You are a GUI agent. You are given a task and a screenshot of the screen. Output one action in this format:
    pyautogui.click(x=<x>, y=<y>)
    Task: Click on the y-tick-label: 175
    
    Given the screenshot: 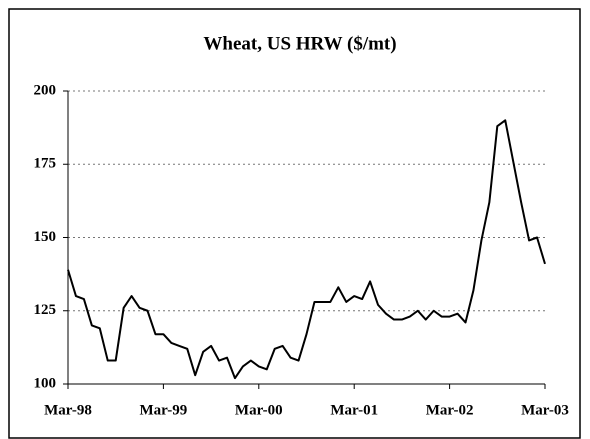 What is the action you would take?
    pyautogui.click(x=45, y=164)
    